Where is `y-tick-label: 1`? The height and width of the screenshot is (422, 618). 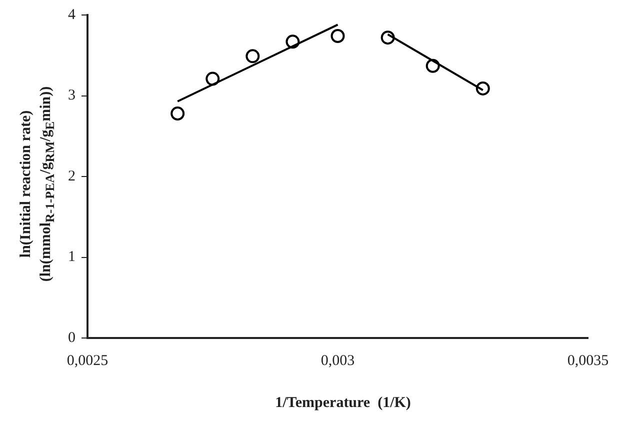
y-tick-label: 1 is located at coordinates (72, 257).